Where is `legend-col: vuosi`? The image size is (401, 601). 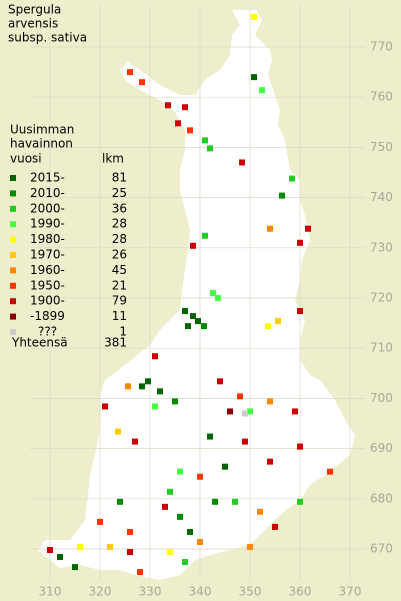
legend-col: vuosi is located at coordinates (26, 159).